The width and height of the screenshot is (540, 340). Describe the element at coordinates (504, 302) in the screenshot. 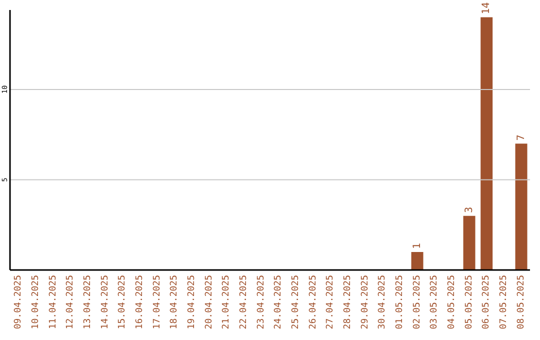

I see `x-tick-label: 07.05.2025` at that location.